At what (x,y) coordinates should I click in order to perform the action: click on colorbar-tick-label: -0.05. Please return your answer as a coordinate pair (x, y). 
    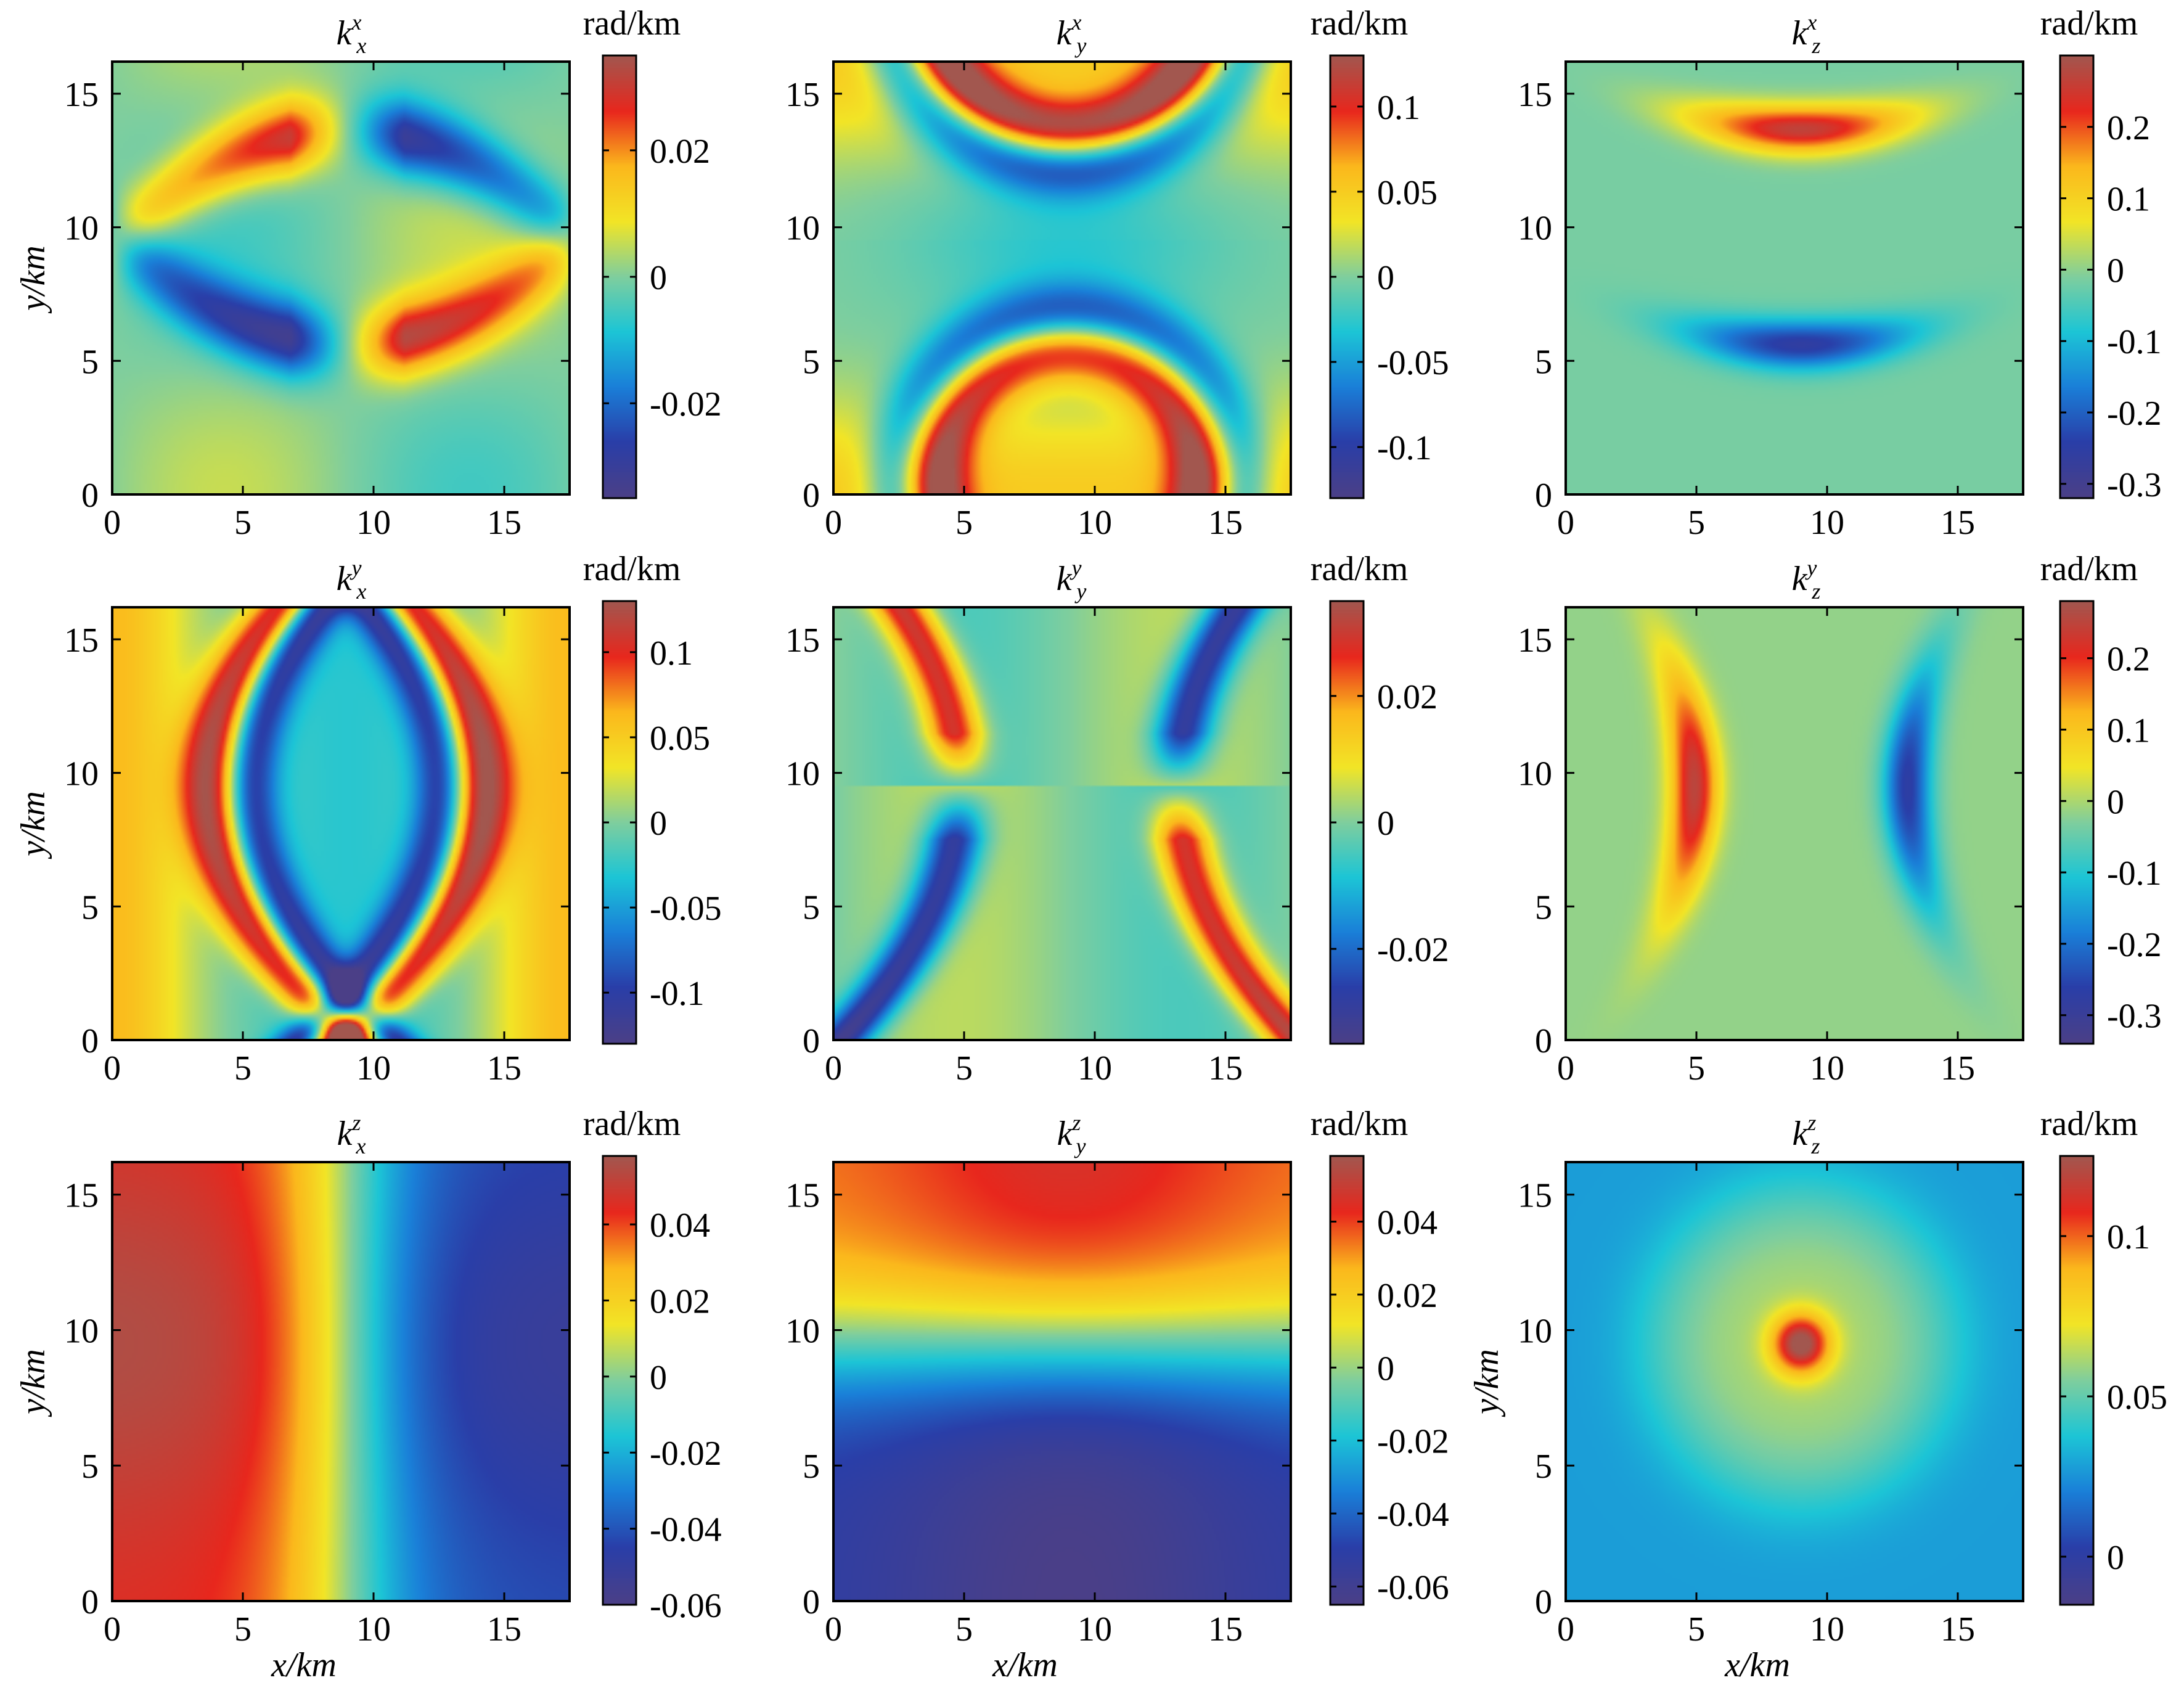
    Looking at the image, I should click on (1413, 363).